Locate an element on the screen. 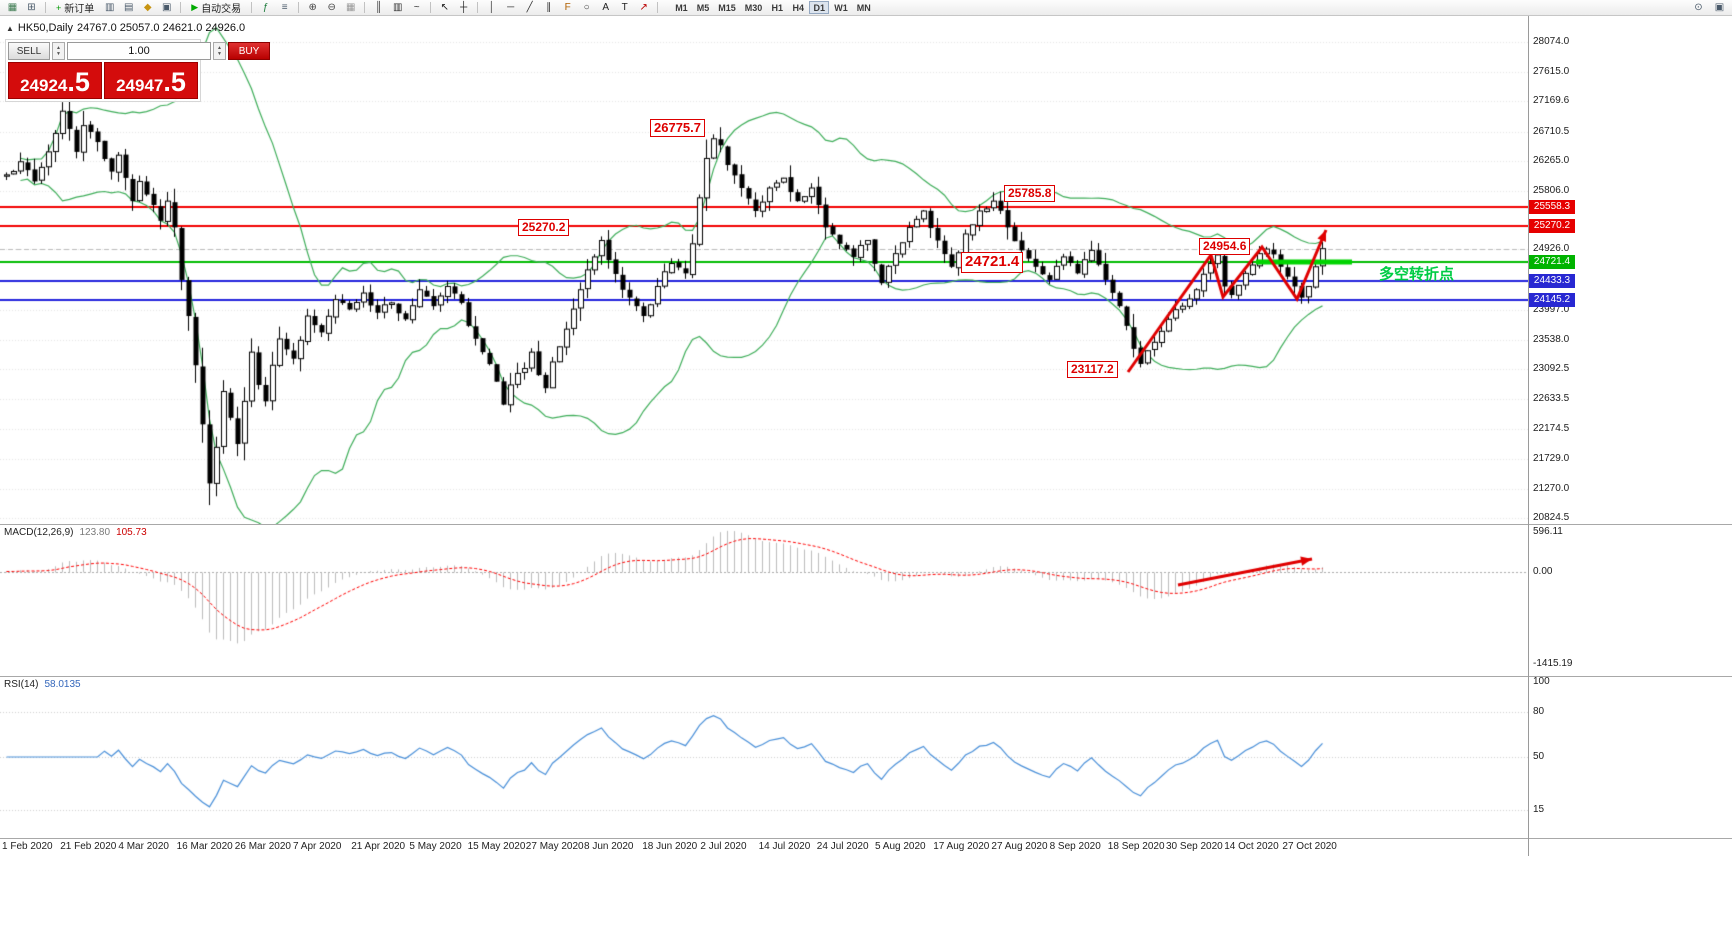 Image resolution: width=1732 pixels, height=942 pixels. zoom-in-icon: ⊕ is located at coordinates (312, 7).